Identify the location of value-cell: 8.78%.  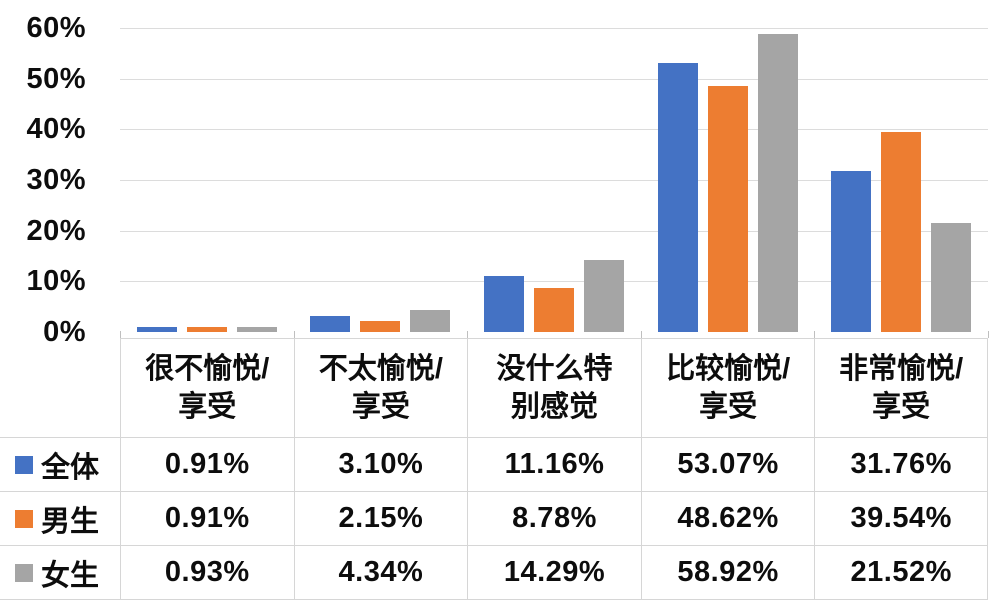
(554, 519).